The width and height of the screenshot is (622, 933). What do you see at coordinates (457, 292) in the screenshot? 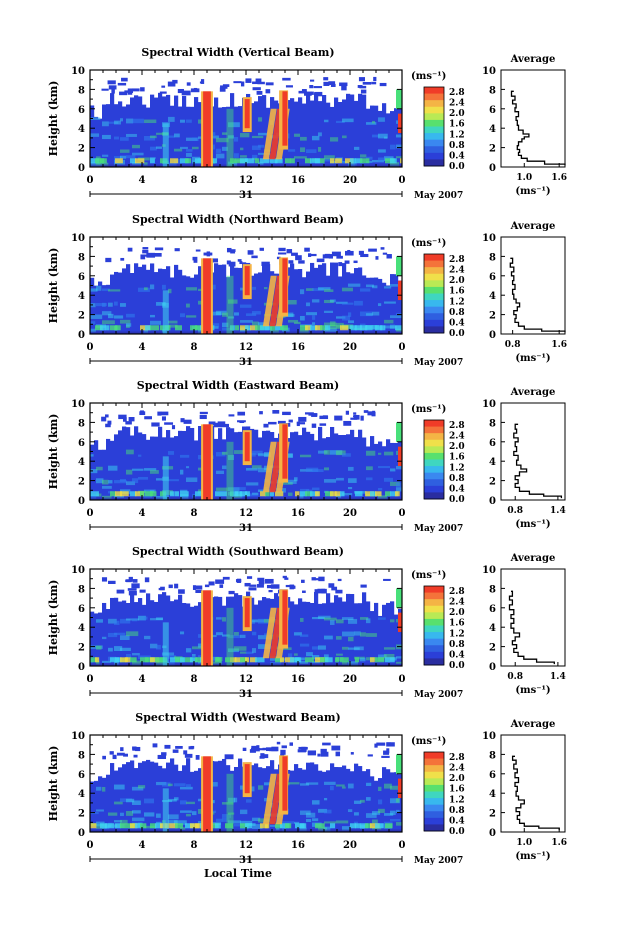
I see `colorbar-tick-label: 1.6` at bounding box center [457, 292].